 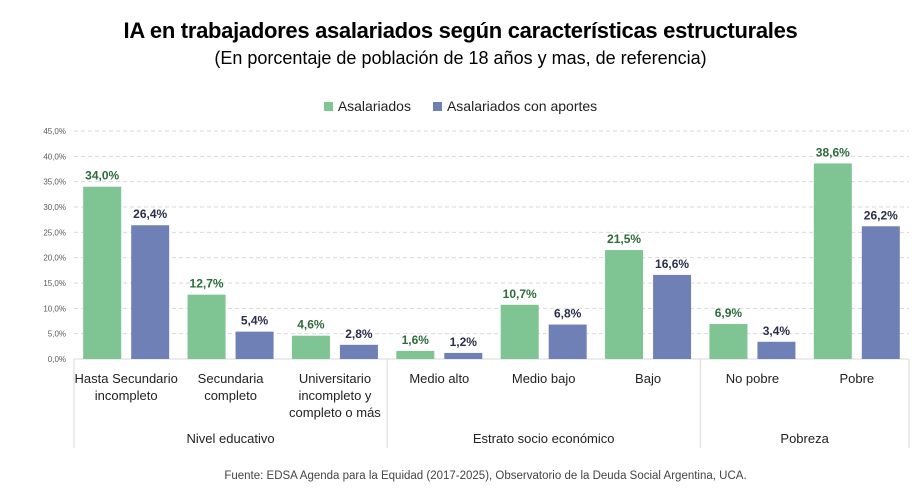 I want to click on category-label: Bajo, so click(x=648, y=378).